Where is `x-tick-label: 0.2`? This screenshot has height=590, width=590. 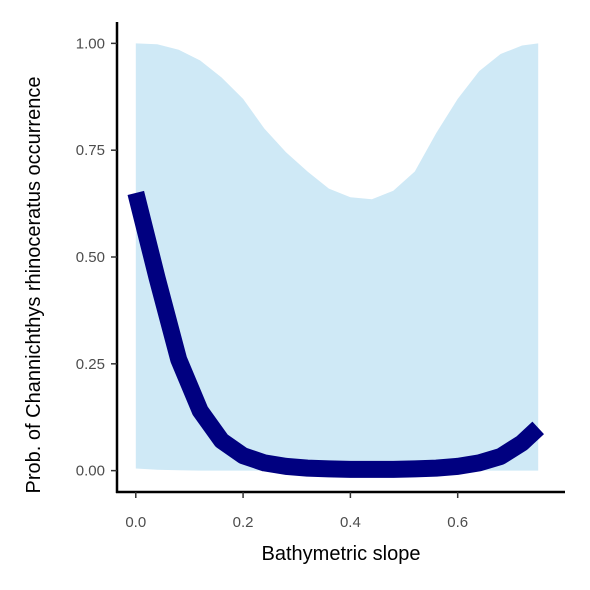 x-tick-label: 0.2 is located at coordinates (243, 522).